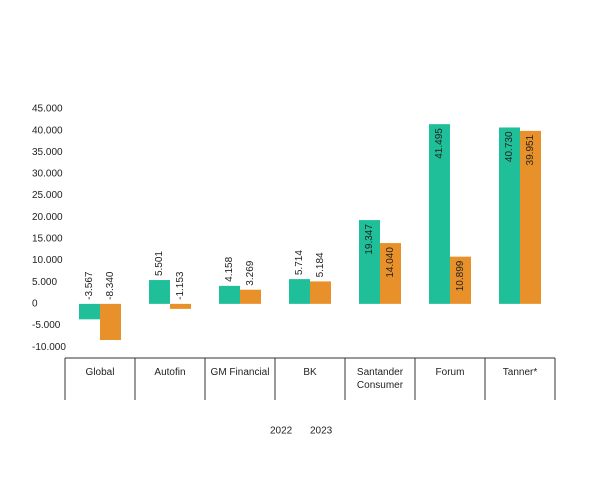 The image size is (600, 480). What do you see at coordinates (250, 272) in the screenshot?
I see `value-label: 3.269` at bounding box center [250, 272].